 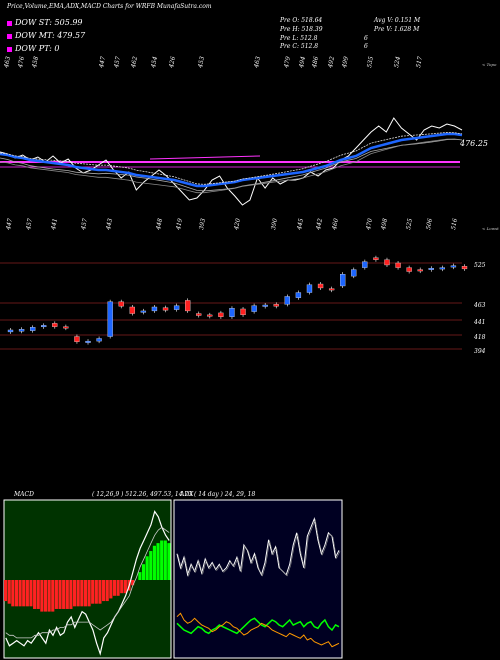 I want to click on ema-top-label: 453, so click(x=201, y=63).